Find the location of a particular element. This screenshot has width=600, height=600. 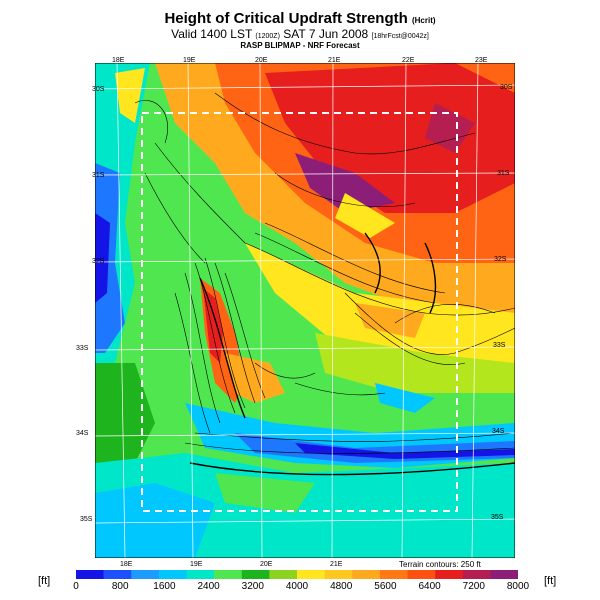

colorbar-tick-label: 2400 is located at coordinates (208, 586).